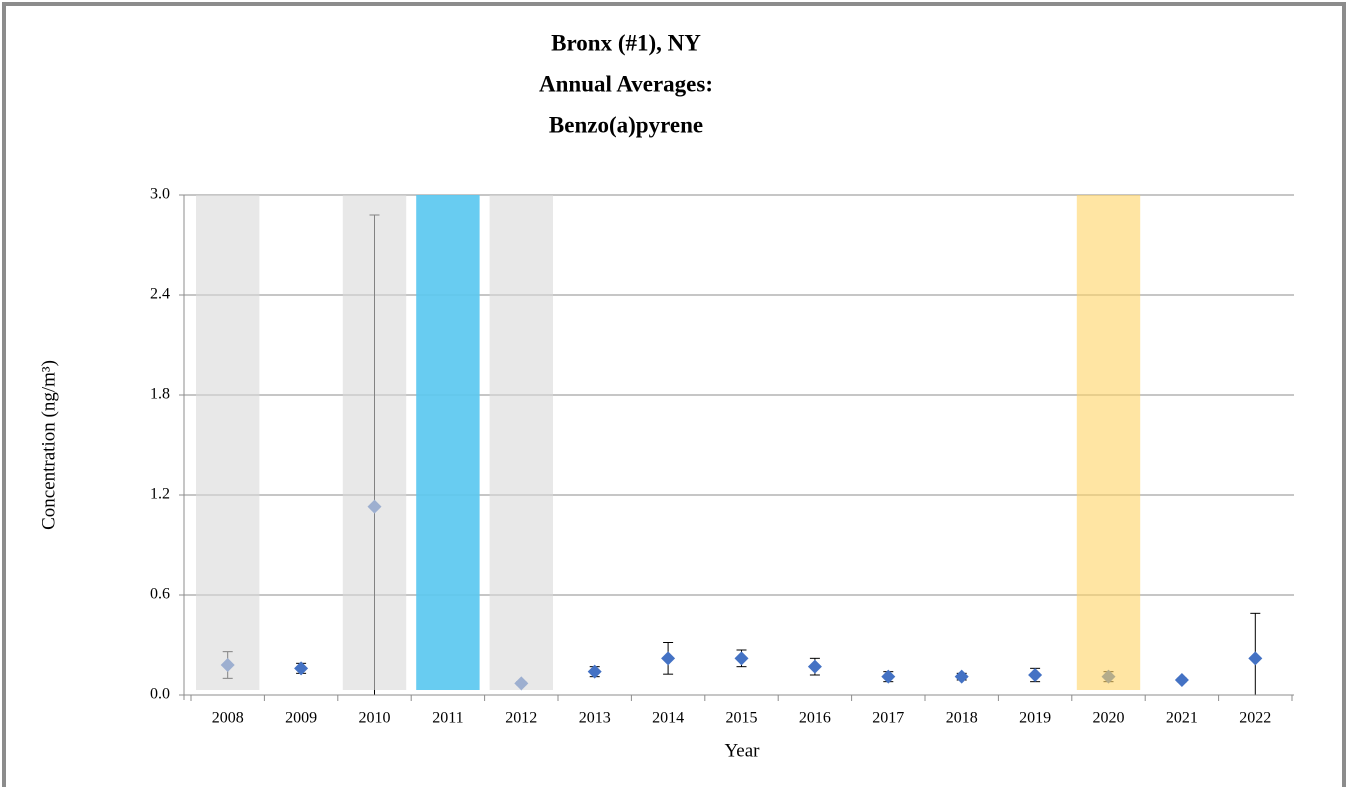  I want to click on y-axis-title: Concentration (ng/m³), so click(48, 445).